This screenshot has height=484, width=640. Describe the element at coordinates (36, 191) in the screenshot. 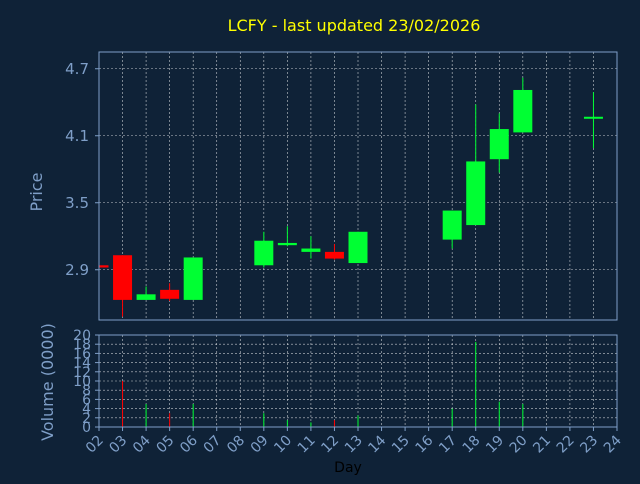

I see `price-axis-label: Price` at that location.